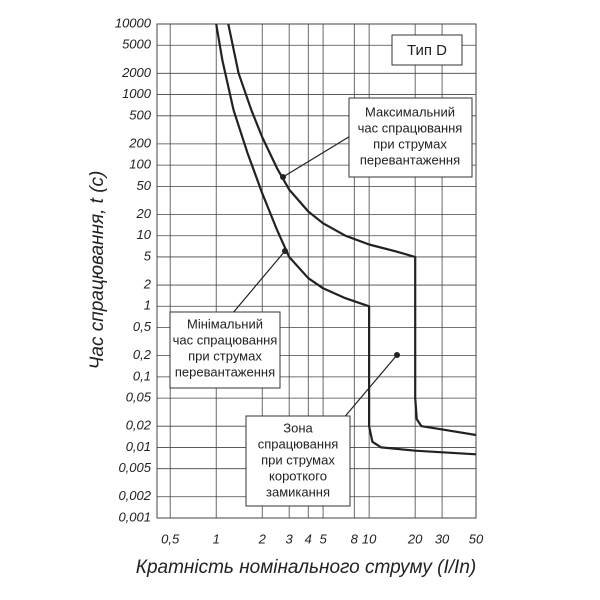 Image resolution: width=600 pixels, height=600 pixels. I want to click on y-tick-label: 10, so click(144, 234).